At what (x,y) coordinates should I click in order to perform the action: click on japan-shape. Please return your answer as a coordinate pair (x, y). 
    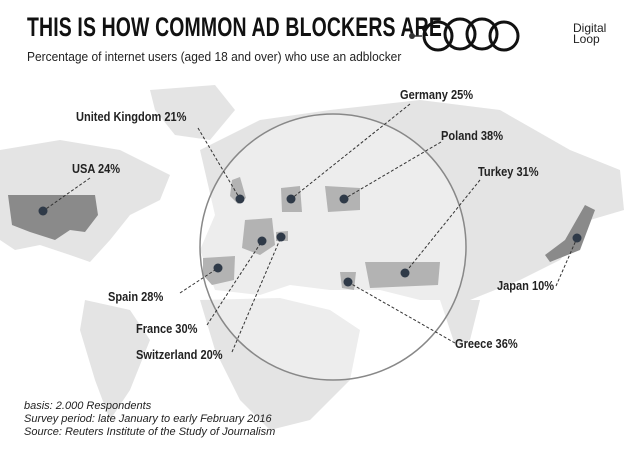
    Looking at the image, I should click on (570, 233).